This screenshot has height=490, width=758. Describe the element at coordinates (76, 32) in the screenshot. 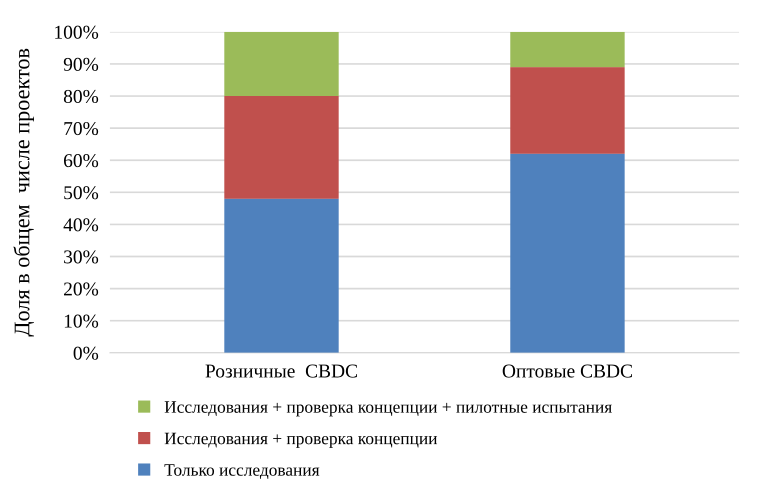

I see `y-tick-label: 100%` at that location.